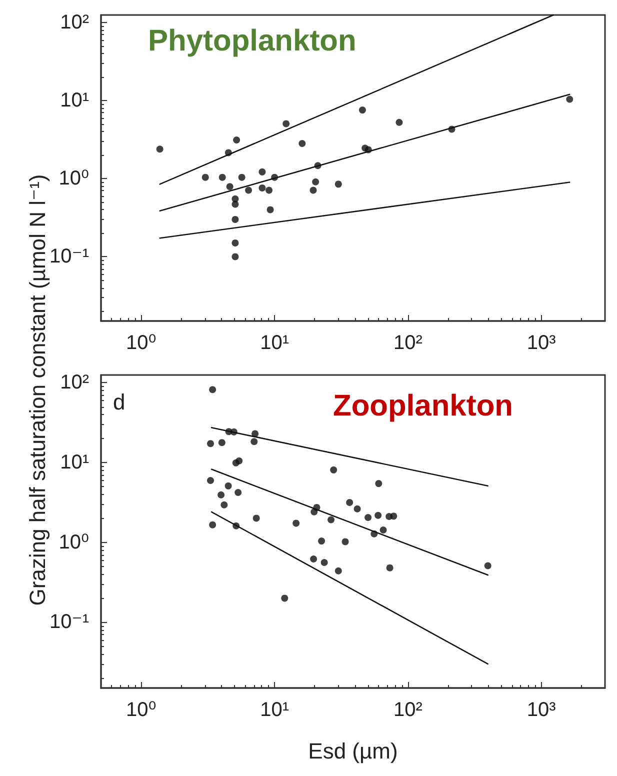  What do you see at coordinates (252, 41) in the screenshot?
I see `chart-title: Phytoplankton` at bounding box center [252, 41].